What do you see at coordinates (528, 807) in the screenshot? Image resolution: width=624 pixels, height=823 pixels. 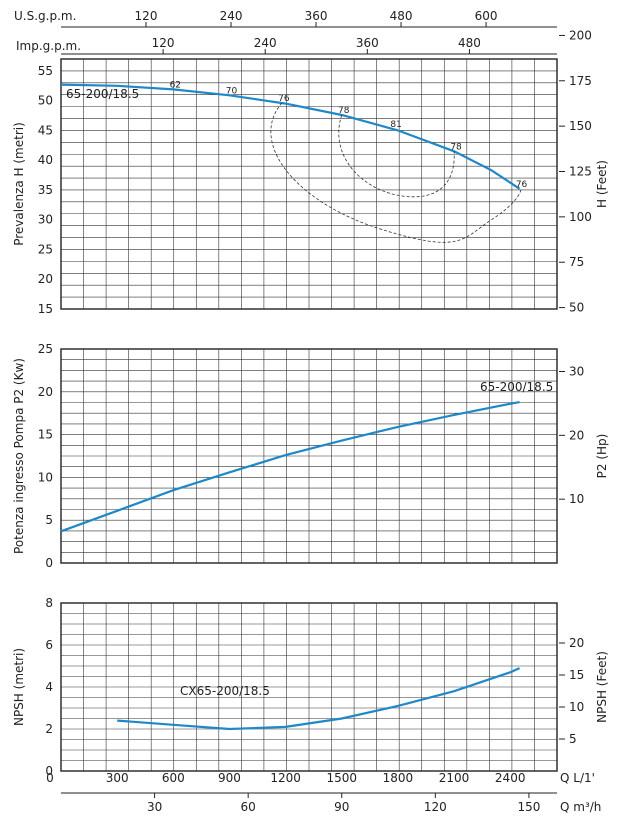 I see `x-tick-label-m3h: 150` at bounding box center [528, 807].